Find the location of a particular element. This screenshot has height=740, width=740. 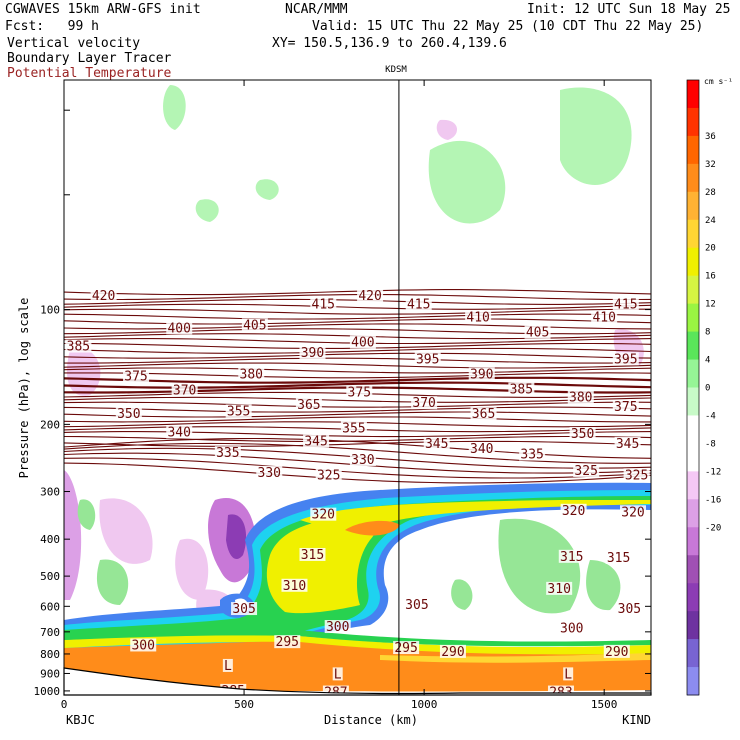

theta-label: 283 is located at coordinates (560, 693).